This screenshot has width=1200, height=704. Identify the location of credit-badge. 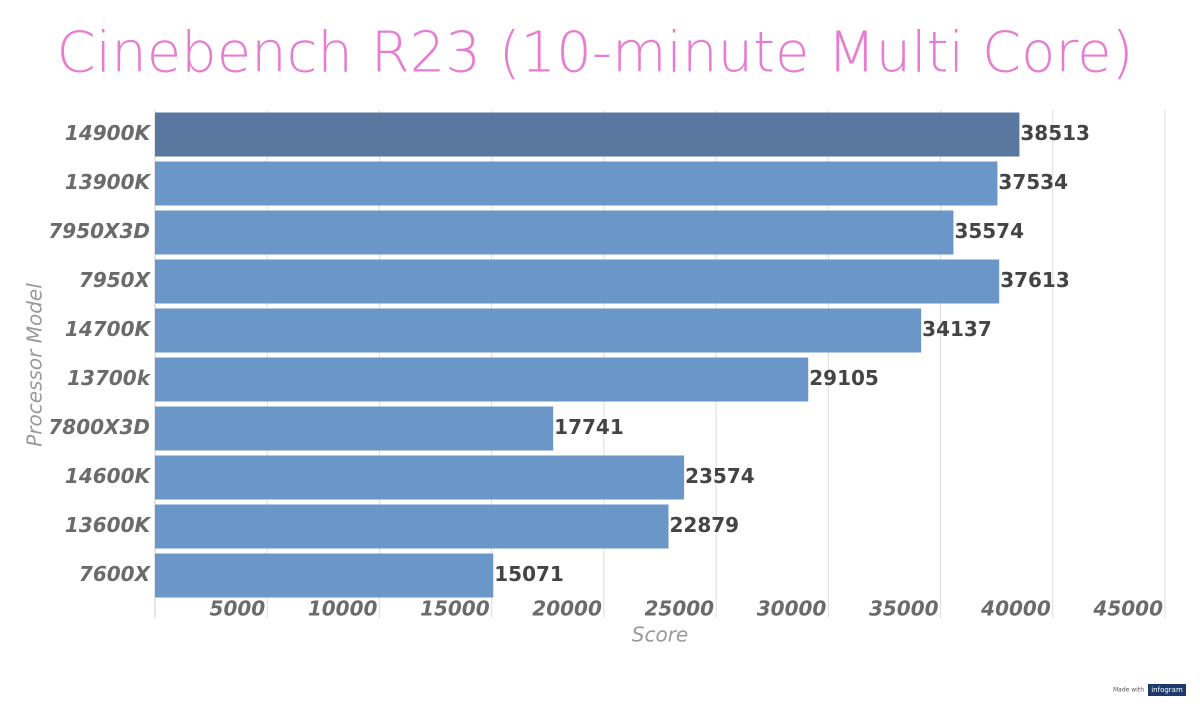
(1167, 690).